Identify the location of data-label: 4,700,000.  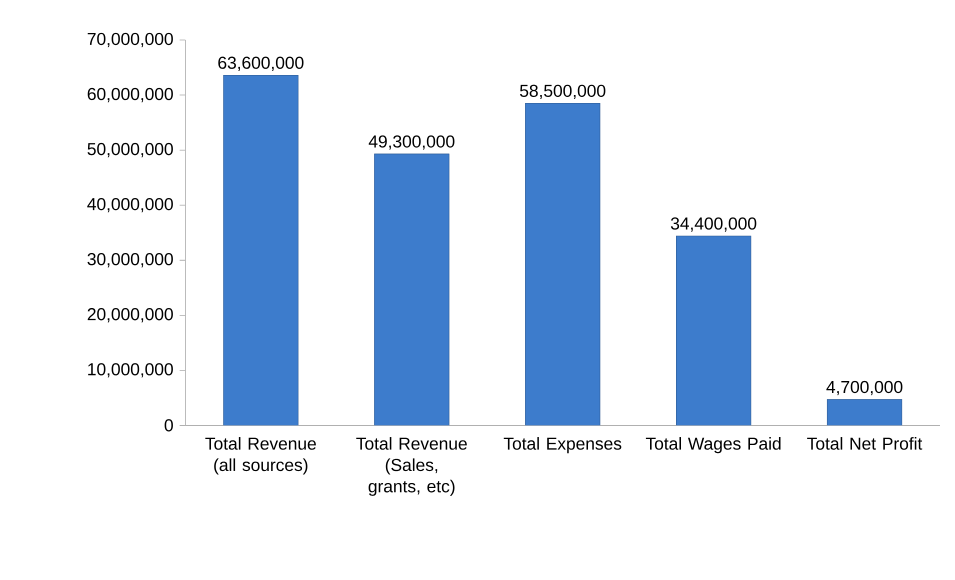
(864, 388).